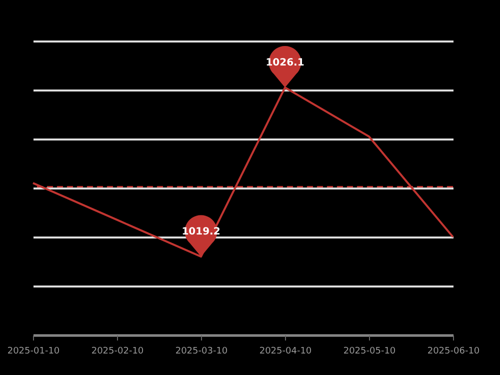 The image size is (500, 375). What do you see at coordinates (369, 351) in the screenshot?
I see `x-tick-label: 2025-05-10` at bounding box center [369, 351].